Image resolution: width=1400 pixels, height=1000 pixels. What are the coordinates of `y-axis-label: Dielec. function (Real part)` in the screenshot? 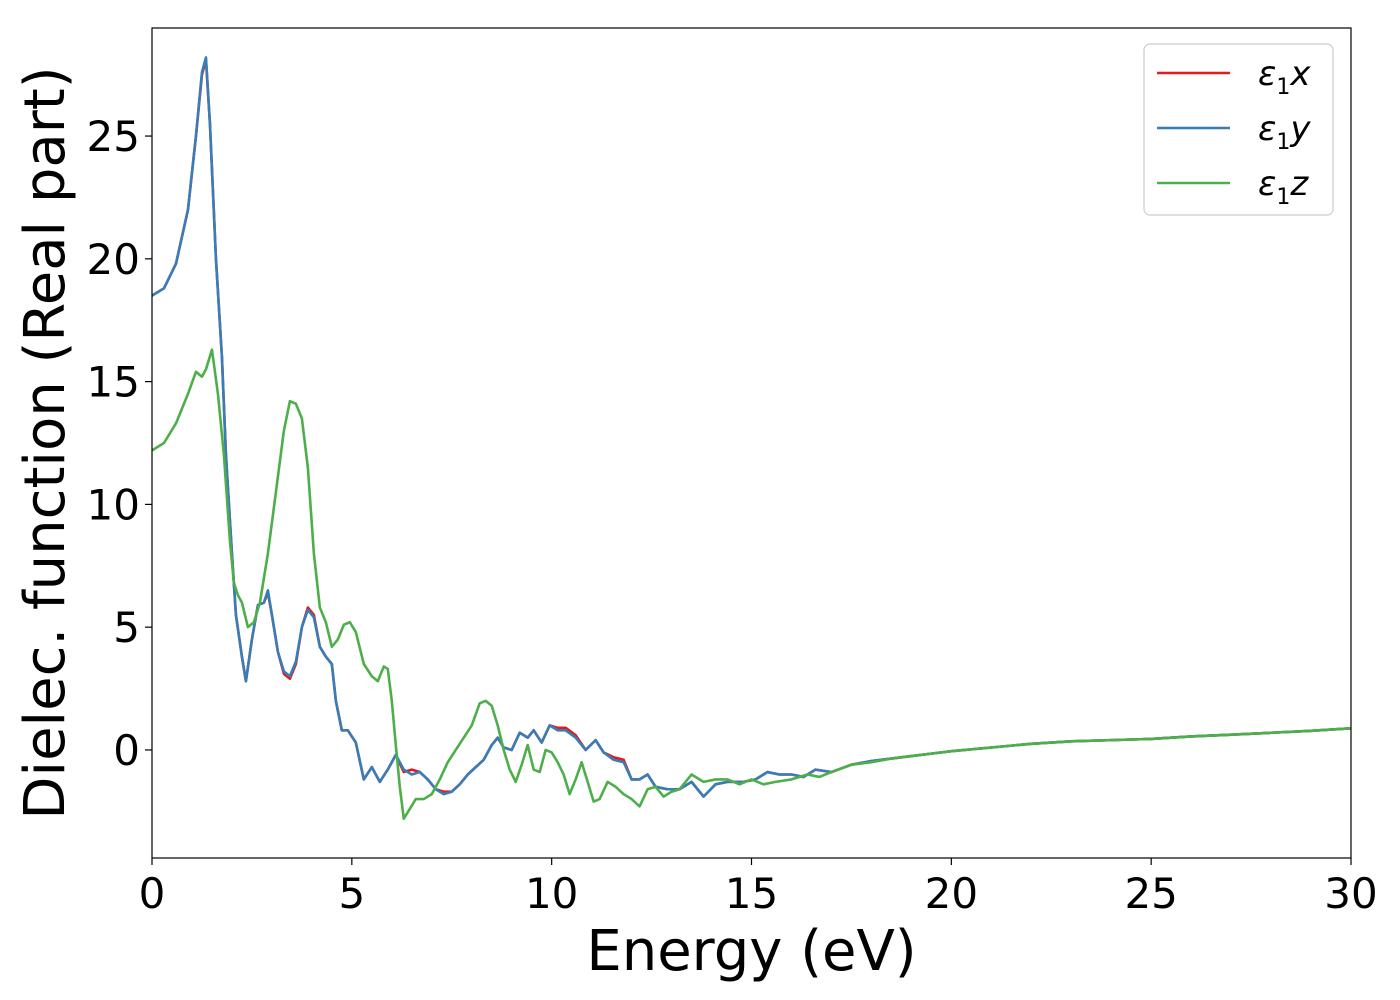 It's located at (45, 442).